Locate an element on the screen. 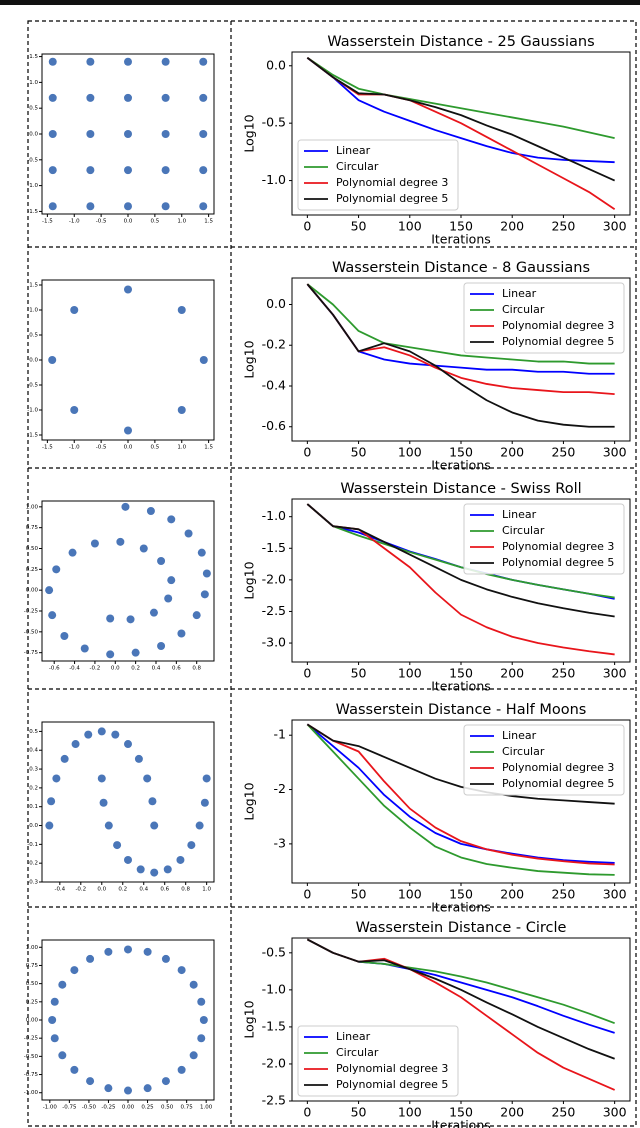 This screenshot has width=640, height=1128. y-tick-label: 0.50 is located at coordinates (32, 984).